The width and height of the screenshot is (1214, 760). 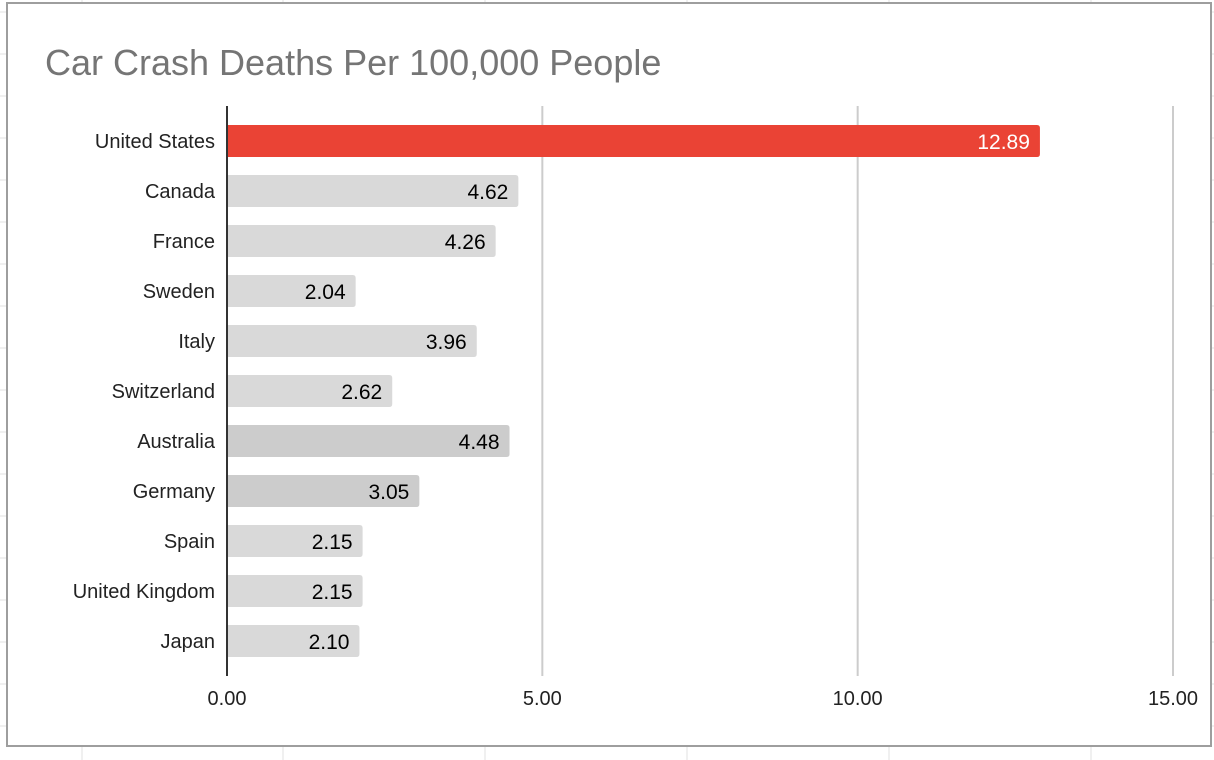 I want to click on category-label: Japan, so click(x=188, y=642).